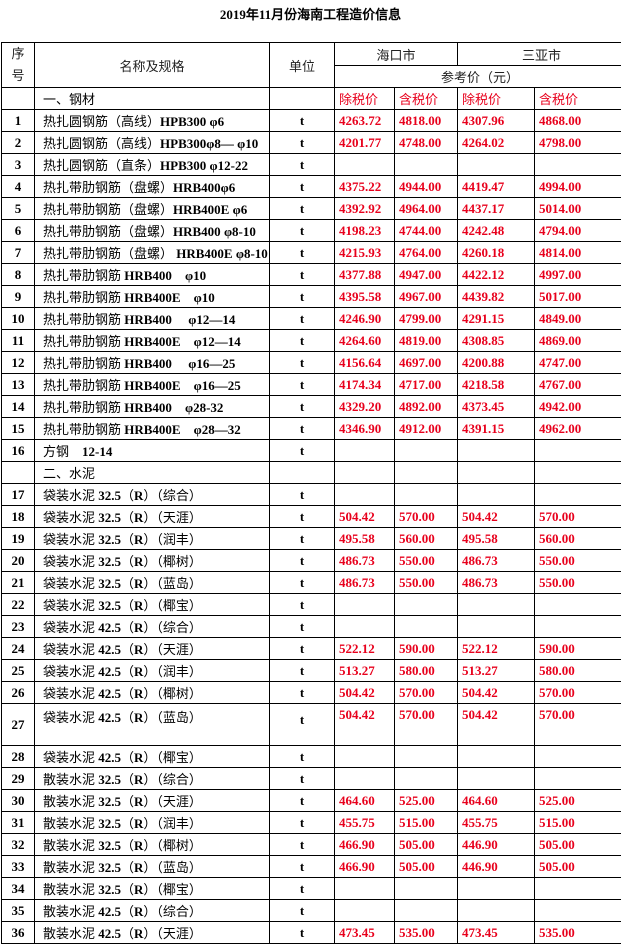 The image size is (621, 951). Describe the element at coordinates (496, 384) in the screenshot. I see `sanya-ex-tax-price: 4218.58` at that location.